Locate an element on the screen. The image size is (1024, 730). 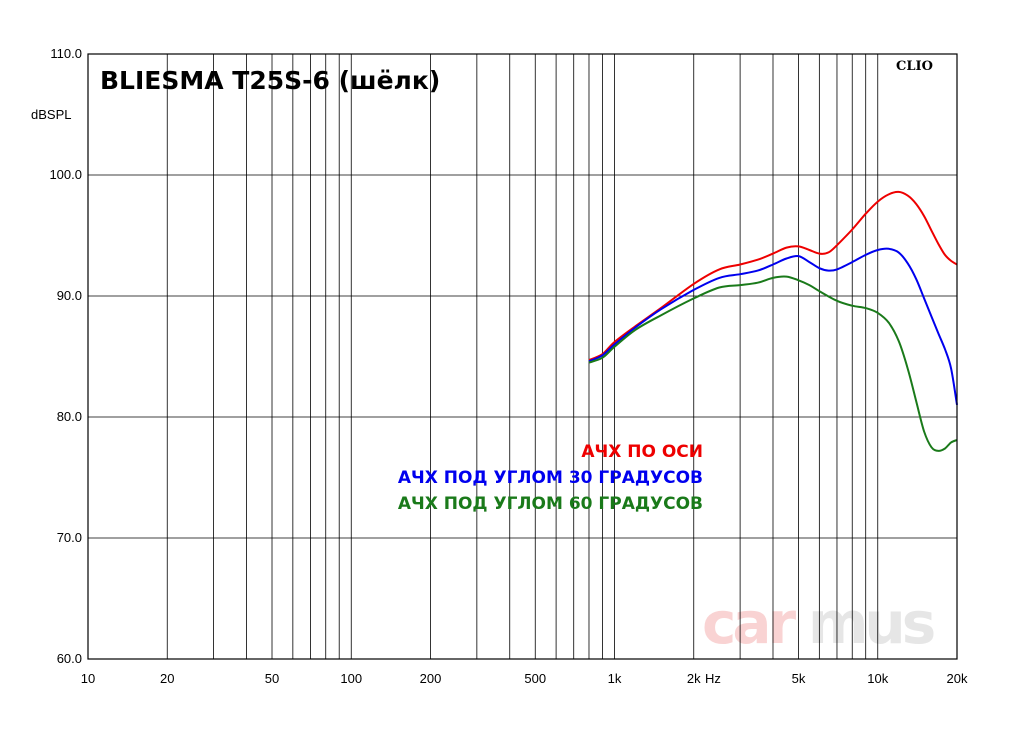
y-tick-label: 100.0 is located at coordinates (65, 174).